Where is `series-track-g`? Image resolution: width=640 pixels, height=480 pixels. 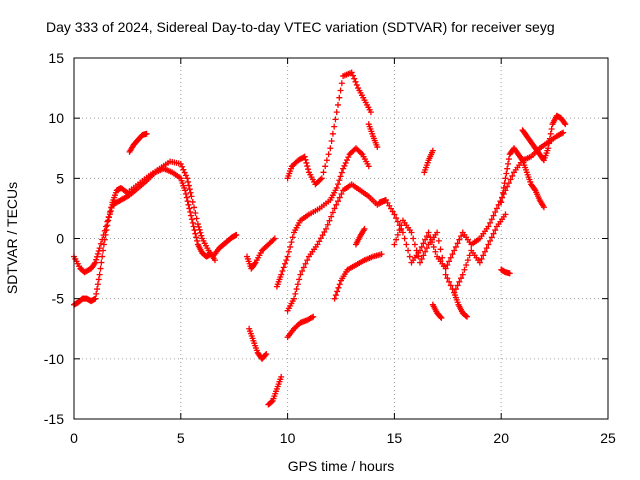
series-track-g is located at coordinates (275, 390).